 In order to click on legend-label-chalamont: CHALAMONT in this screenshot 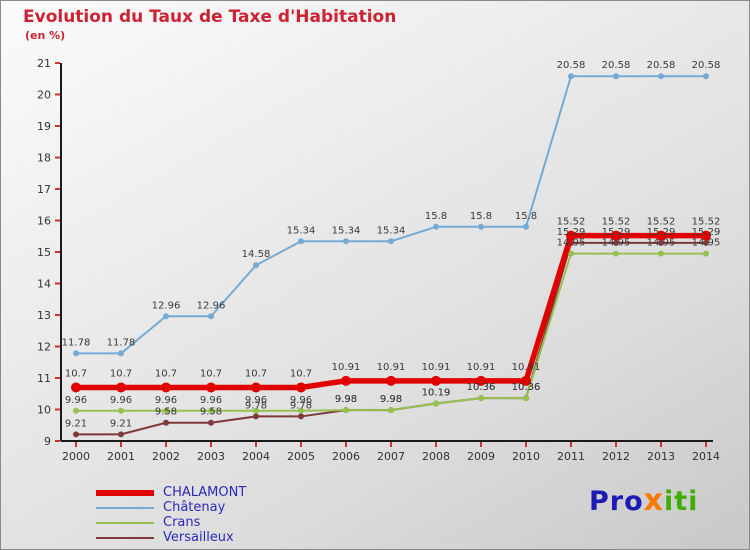, I will do `click(205, 492)`.